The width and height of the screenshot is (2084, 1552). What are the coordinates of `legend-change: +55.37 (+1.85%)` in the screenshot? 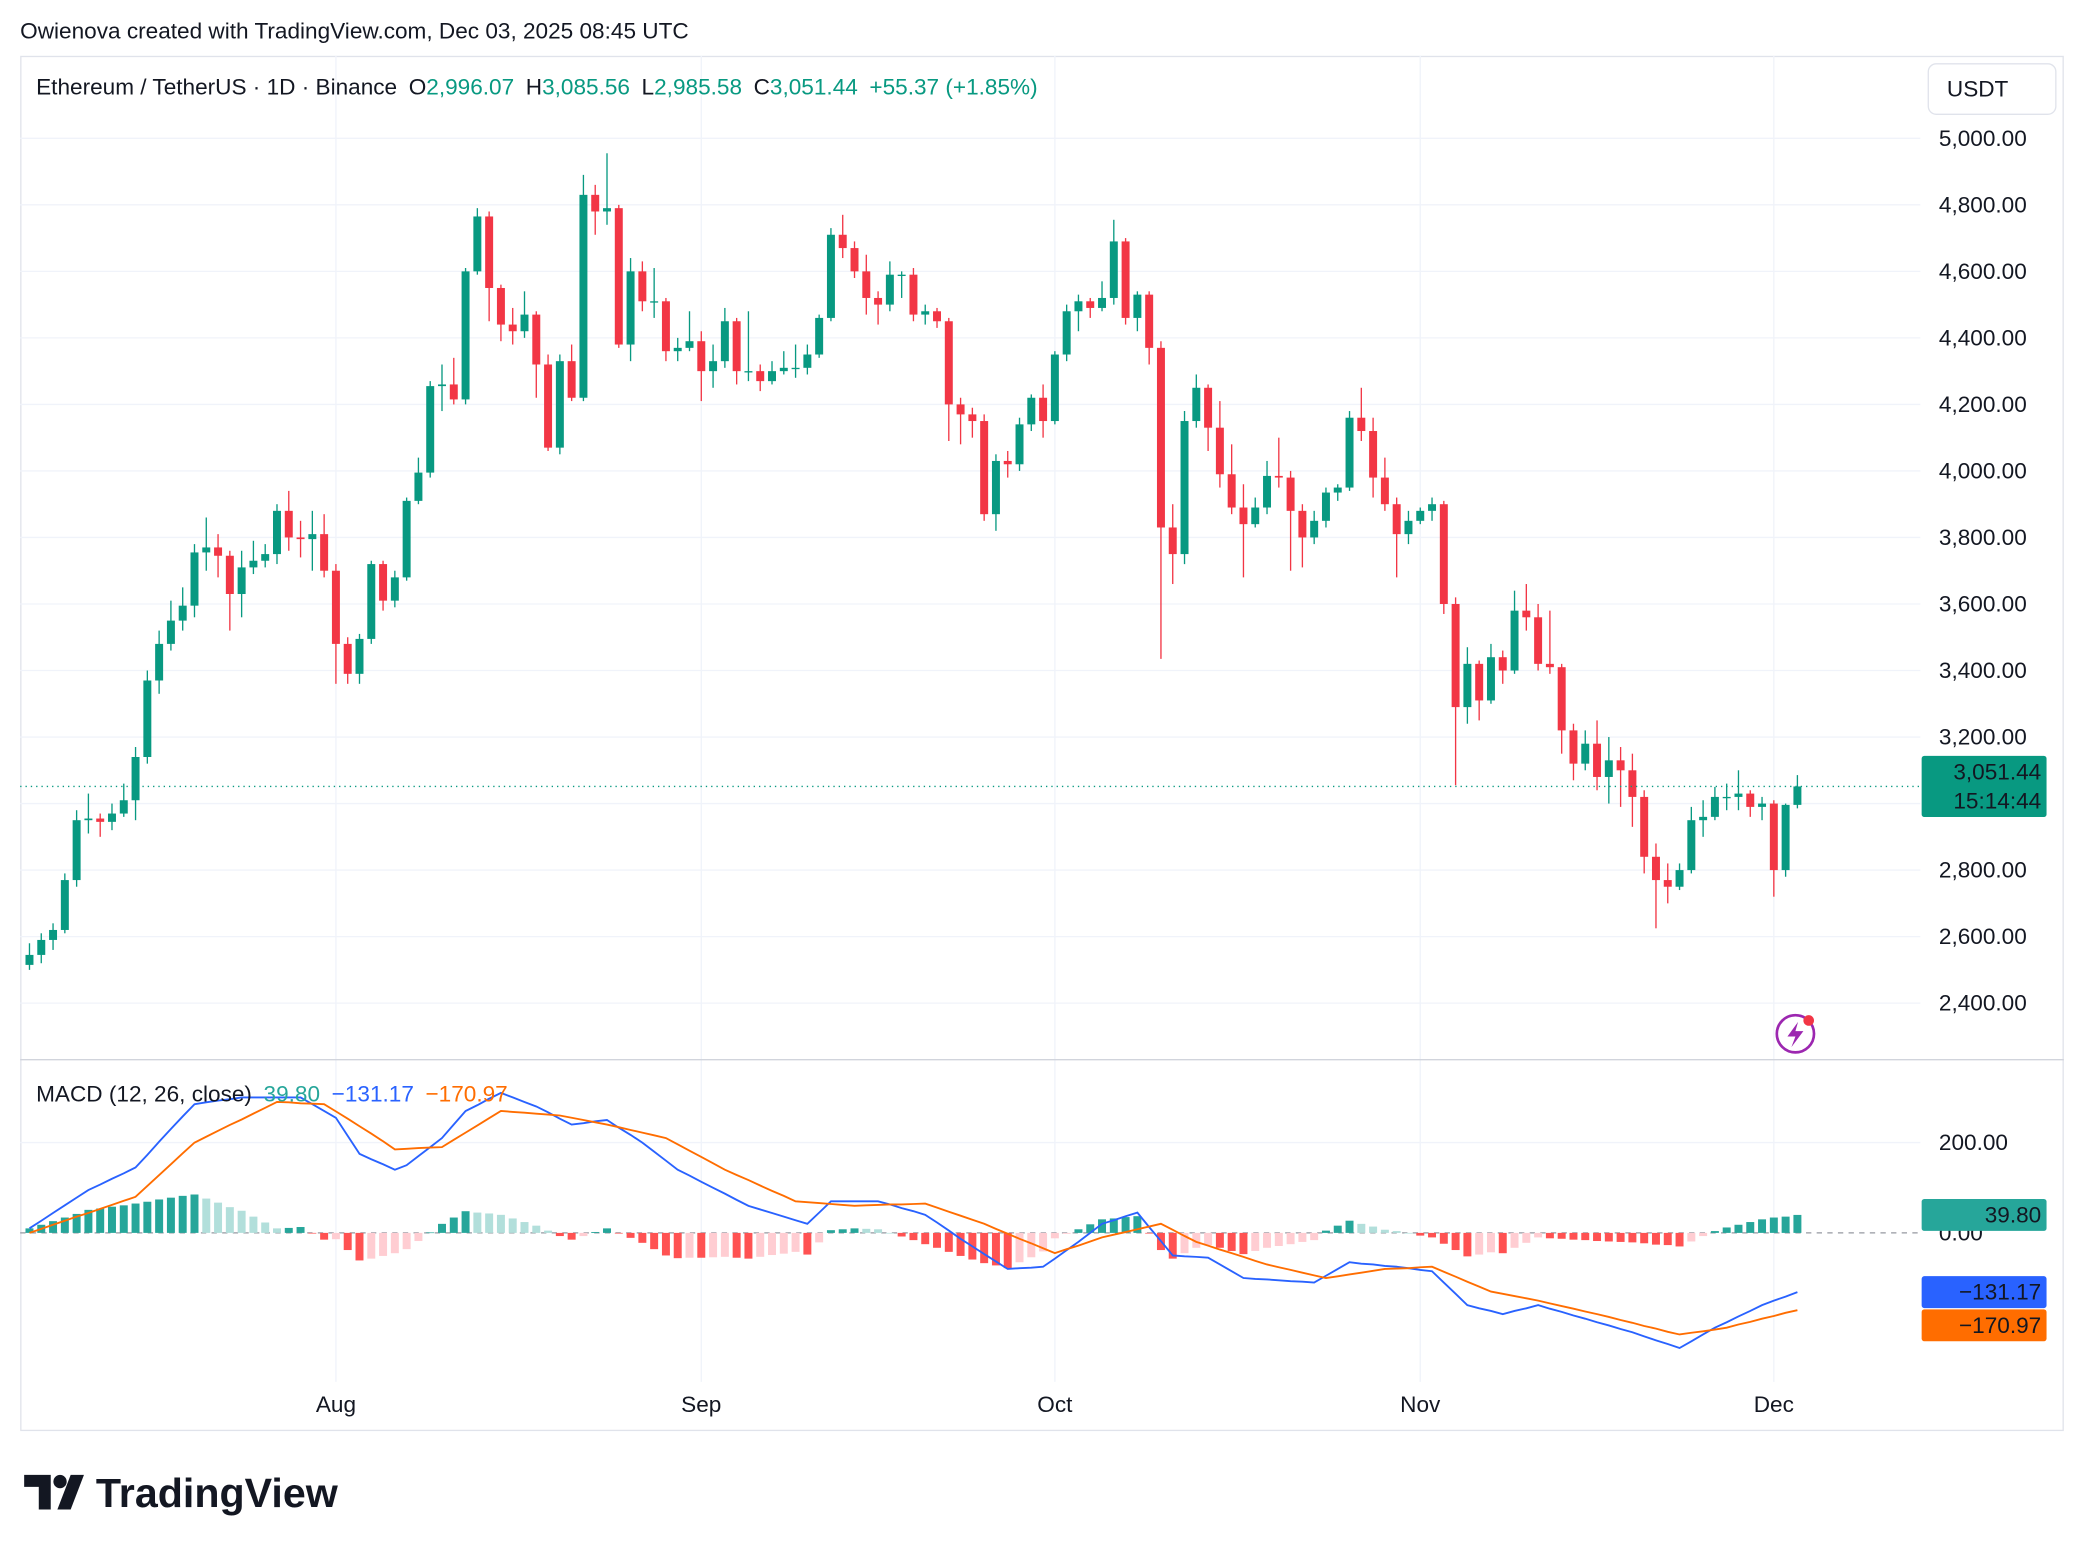 It's located at (953, 86).